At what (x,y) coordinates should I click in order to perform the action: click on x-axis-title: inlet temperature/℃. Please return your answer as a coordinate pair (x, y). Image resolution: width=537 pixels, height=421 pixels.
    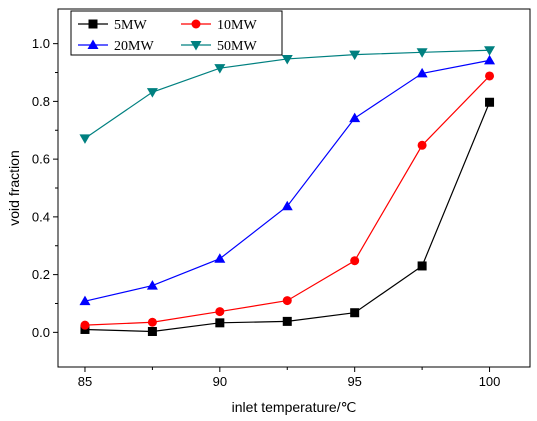
    Looking at the image, I should click on (294, 407).